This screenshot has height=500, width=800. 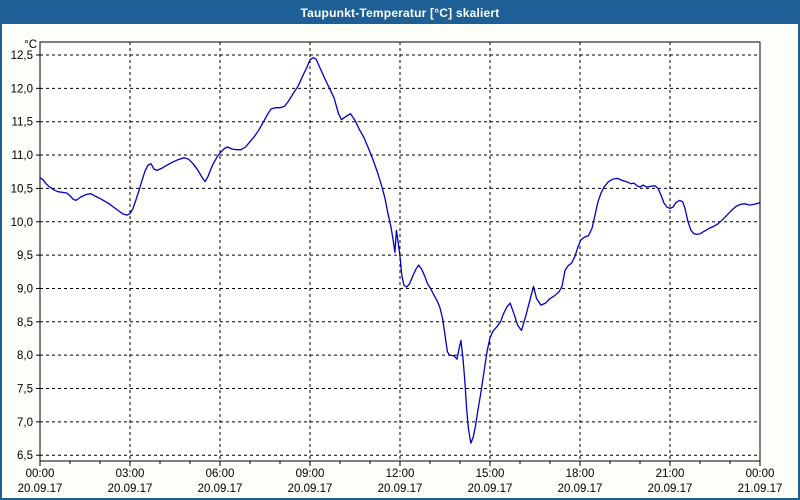 I want to click on title-bar: Taupunkt-Temperatur [°C] skaliert, so click(x=400, y=13).